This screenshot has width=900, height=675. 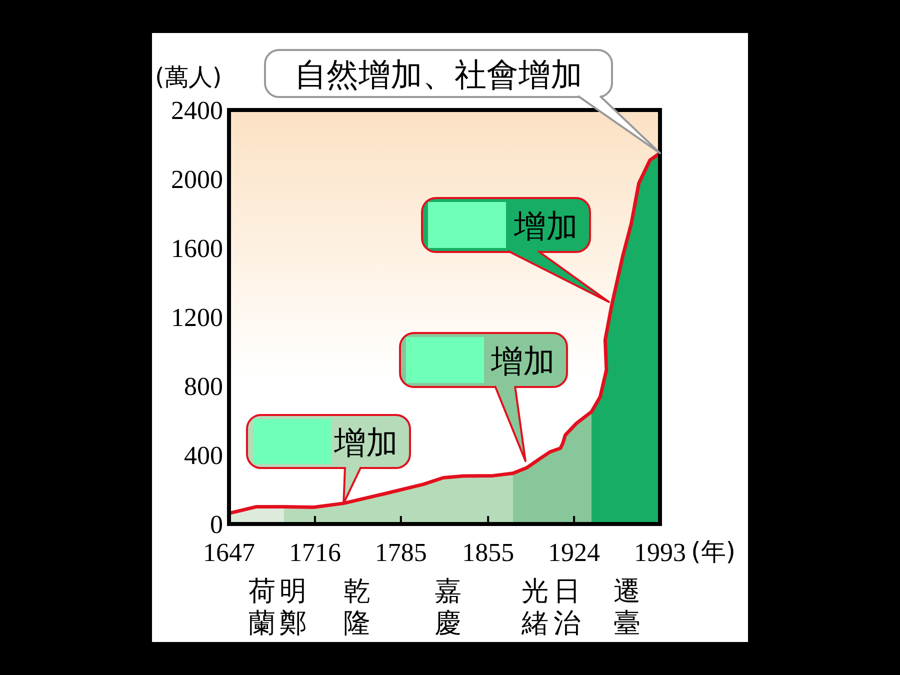 What do you see at coordinates (293, 607) in the screenshot?
I see `text: 明鄭` at bounding box center [293, 607].